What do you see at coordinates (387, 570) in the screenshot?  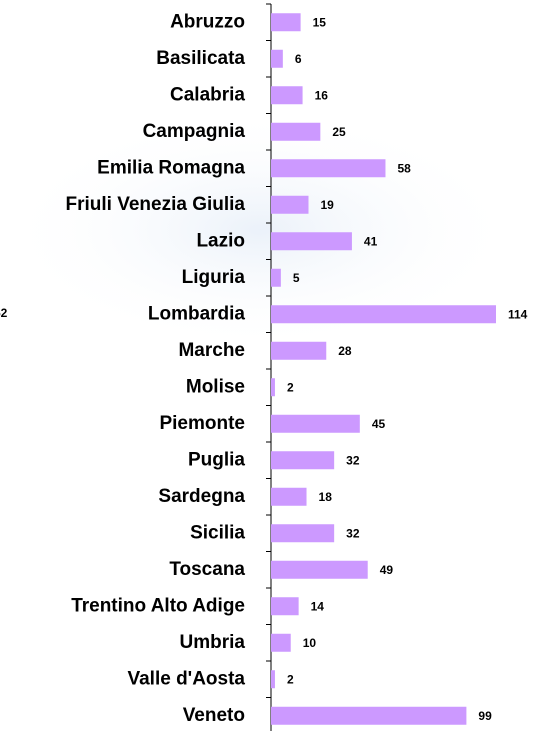 I see `value-label: 49` at bounding box center [387, 570].